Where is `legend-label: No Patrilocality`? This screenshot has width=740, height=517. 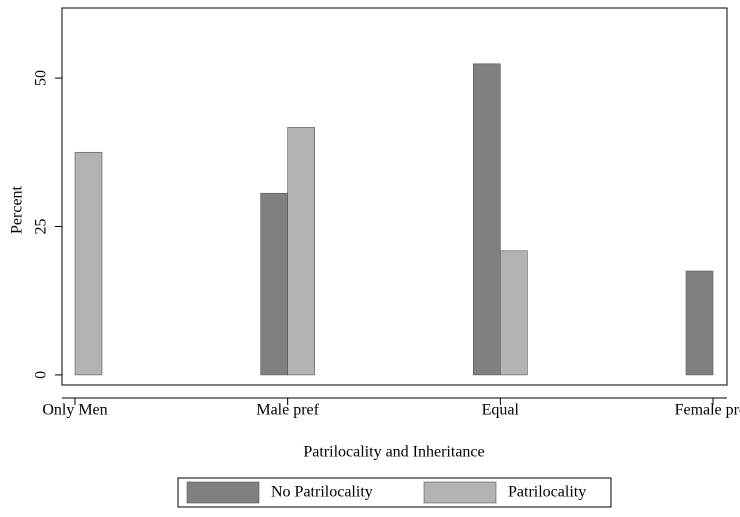 legend-label: No Patrilocality is located at coordinates (322, 492).